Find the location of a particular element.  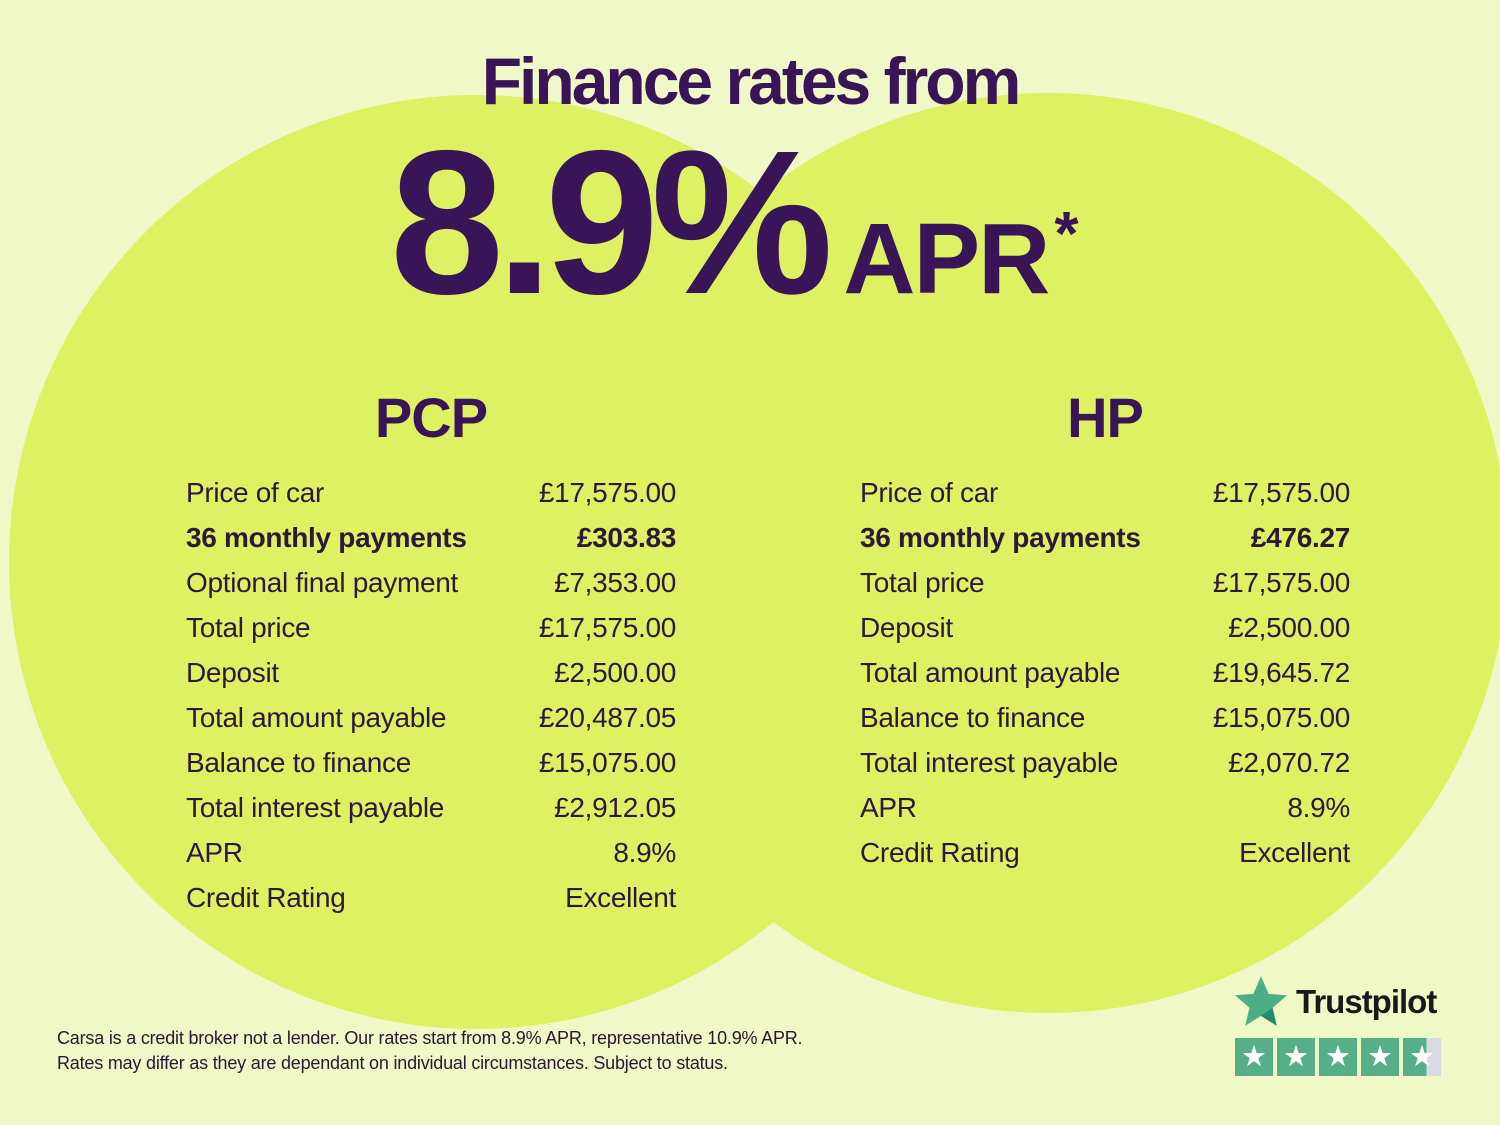

page-title: Finance rates from is located at coordinates (751, 81).